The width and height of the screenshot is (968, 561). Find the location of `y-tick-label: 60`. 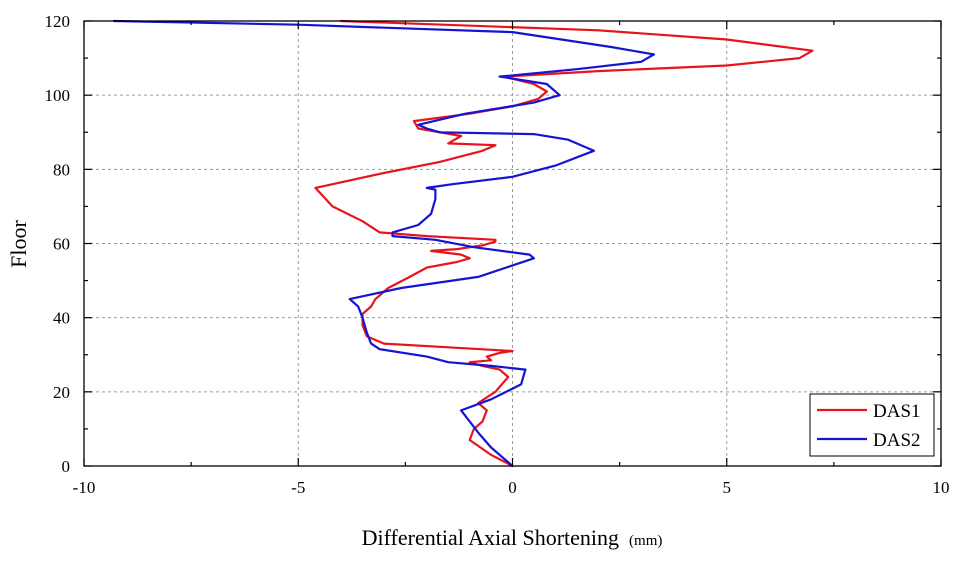

y-tick-label: 60 is located at coordinates (61, 244).